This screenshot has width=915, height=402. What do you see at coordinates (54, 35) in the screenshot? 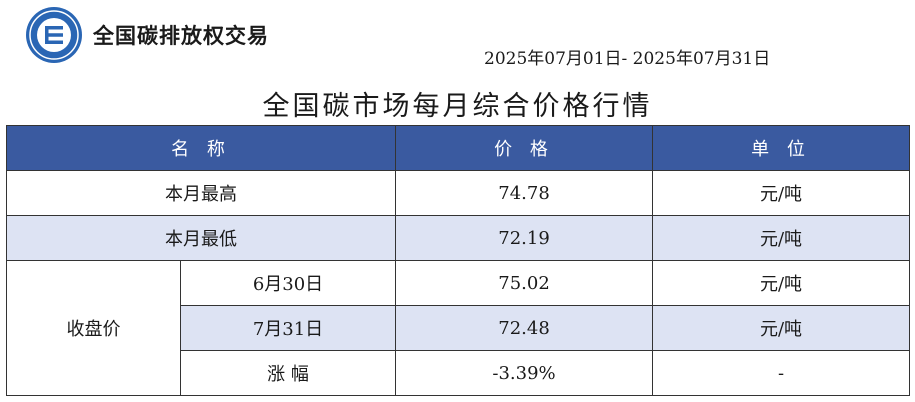
I see `carbon-exchange-logo-icon` at bounding box center [54, 35].